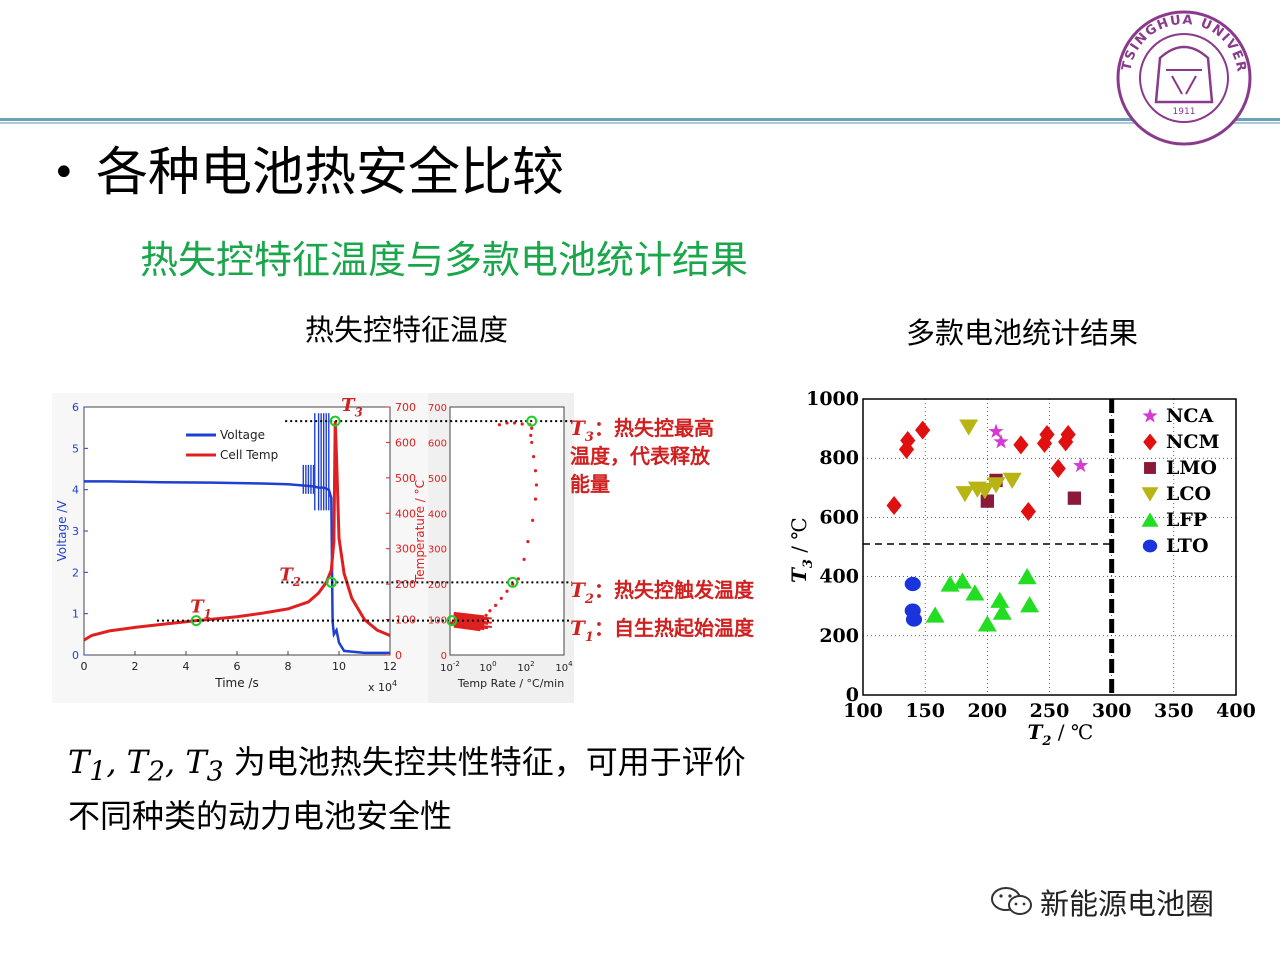  Describe the element at coordinates (1187, 546) in the screenshot. I see `legend-label-lto: LTO` at that location.